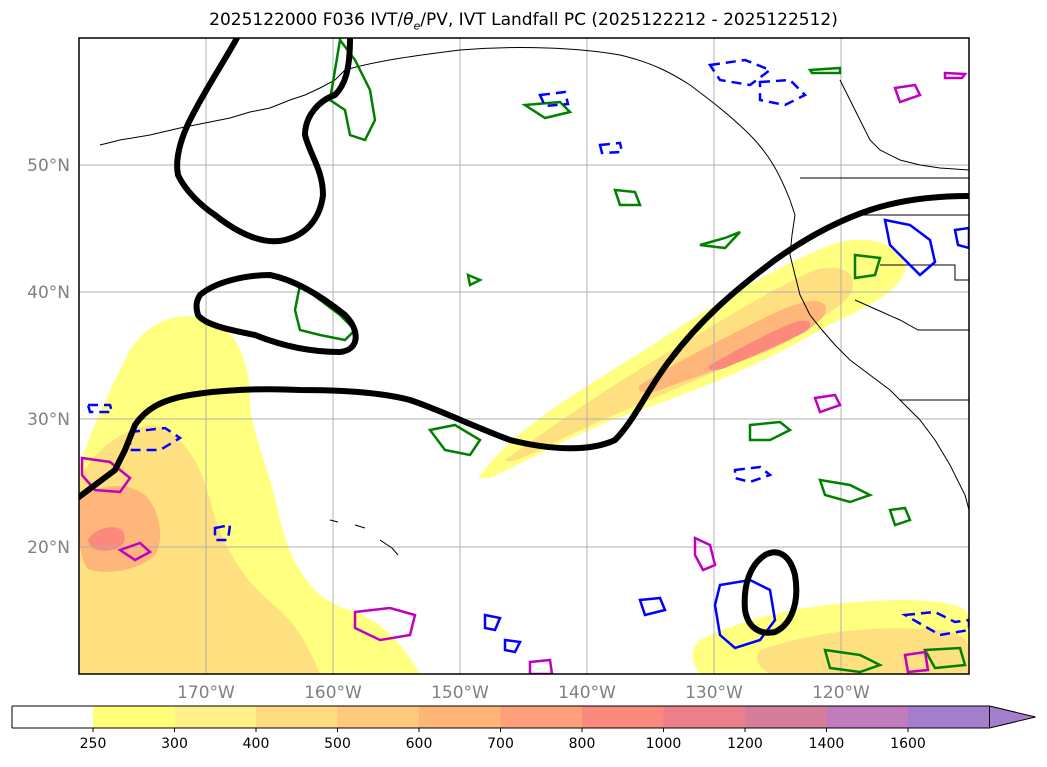 This screenshot has width=1047, height=767. I want to click on lon-label-170w: 170°W, so click(206, 693).